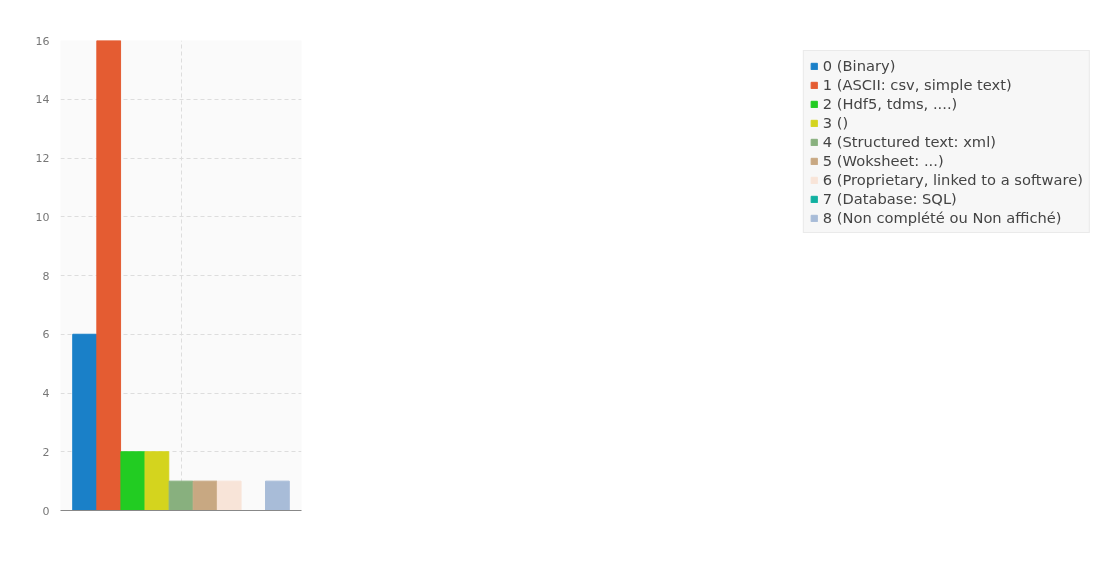  Describe the element at coordinates (46, 393) in the screenshot. I see `y-tick-label: 4` at that location.